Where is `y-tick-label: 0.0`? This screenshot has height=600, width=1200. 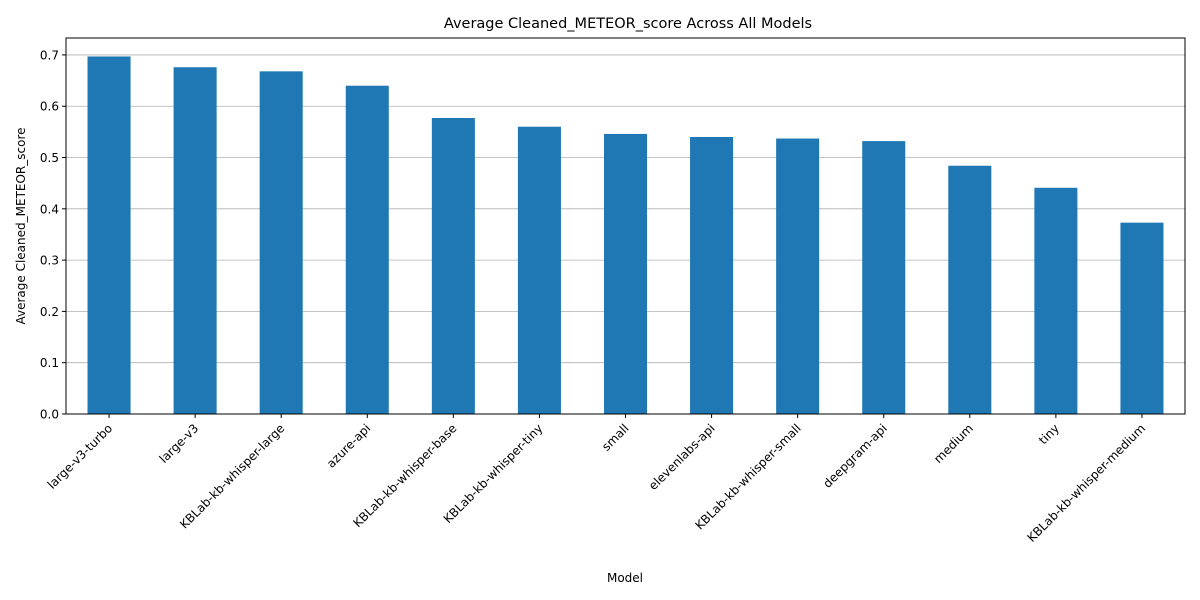 y-tick-label: 0.0 is located at coordinates (49, 415).